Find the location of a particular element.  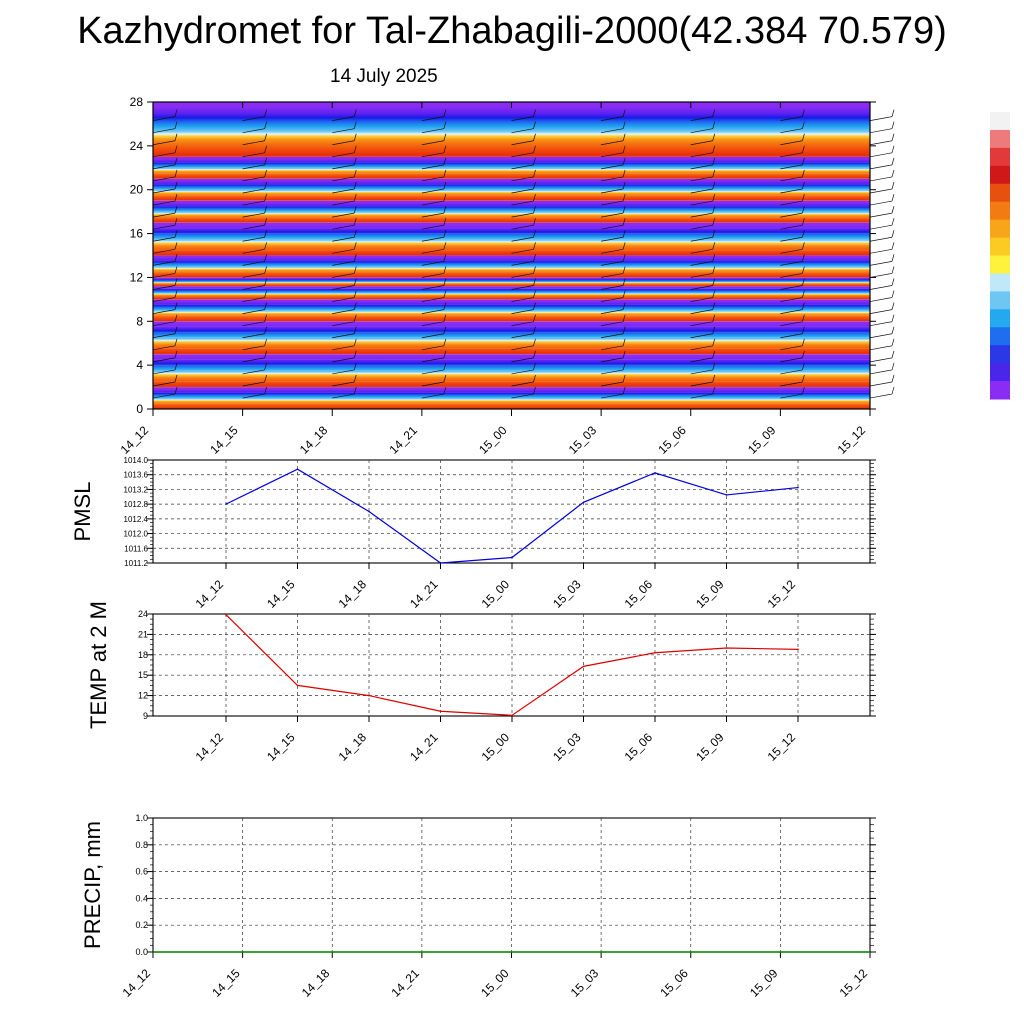

heat-band is located at coordinates (511, 266).